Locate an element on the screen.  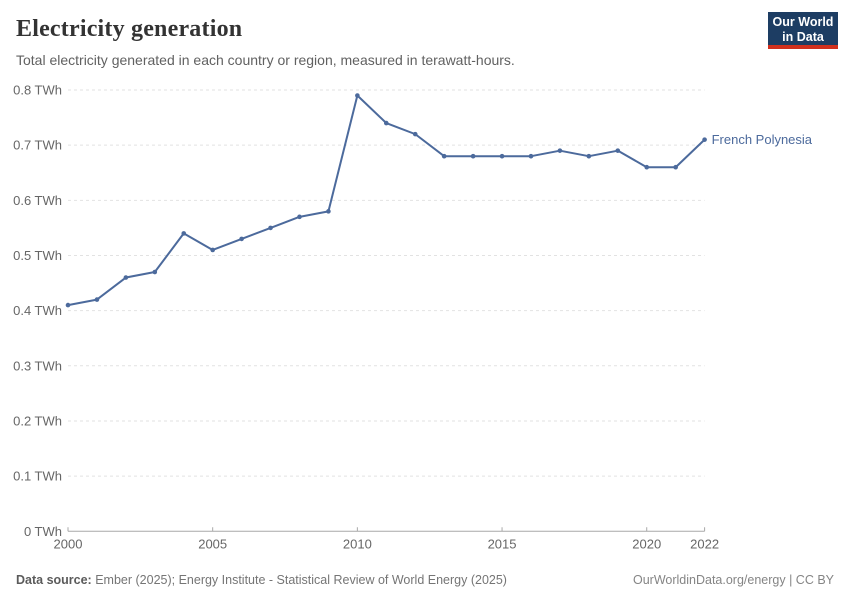
y-tick-label: 0 TWh is located at coordinates (43, 531).